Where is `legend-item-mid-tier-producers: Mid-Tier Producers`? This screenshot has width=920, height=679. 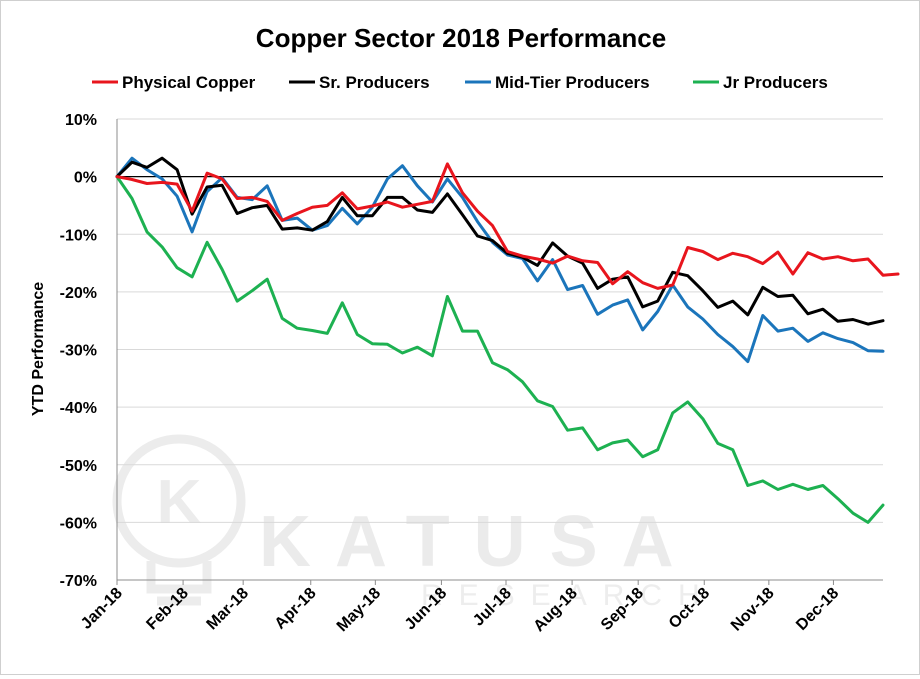
legend-item-mid-tier-producers: Mid-Tier Producers is located at coordinates (557, 82).